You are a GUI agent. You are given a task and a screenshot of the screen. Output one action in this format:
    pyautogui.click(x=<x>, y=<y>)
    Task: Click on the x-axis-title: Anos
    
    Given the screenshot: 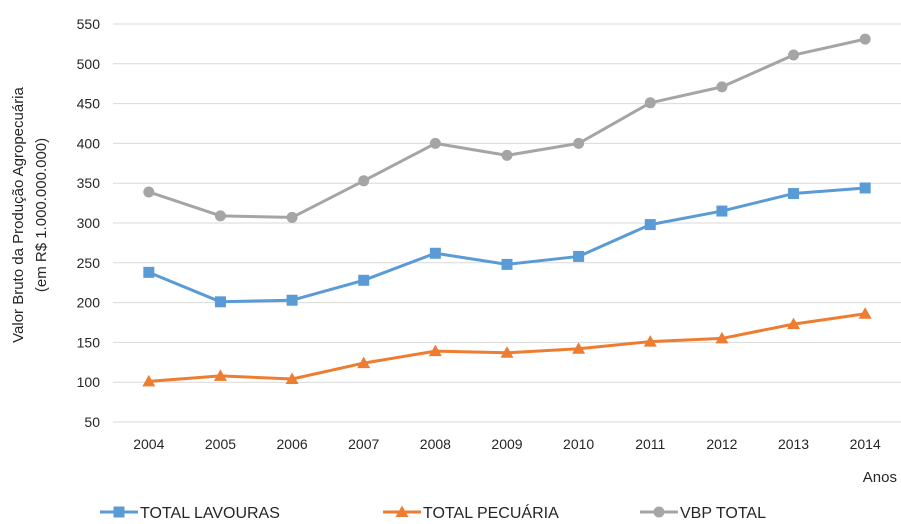 What is the action you would take?
    pyautogui.click(x=880, y=477)
    